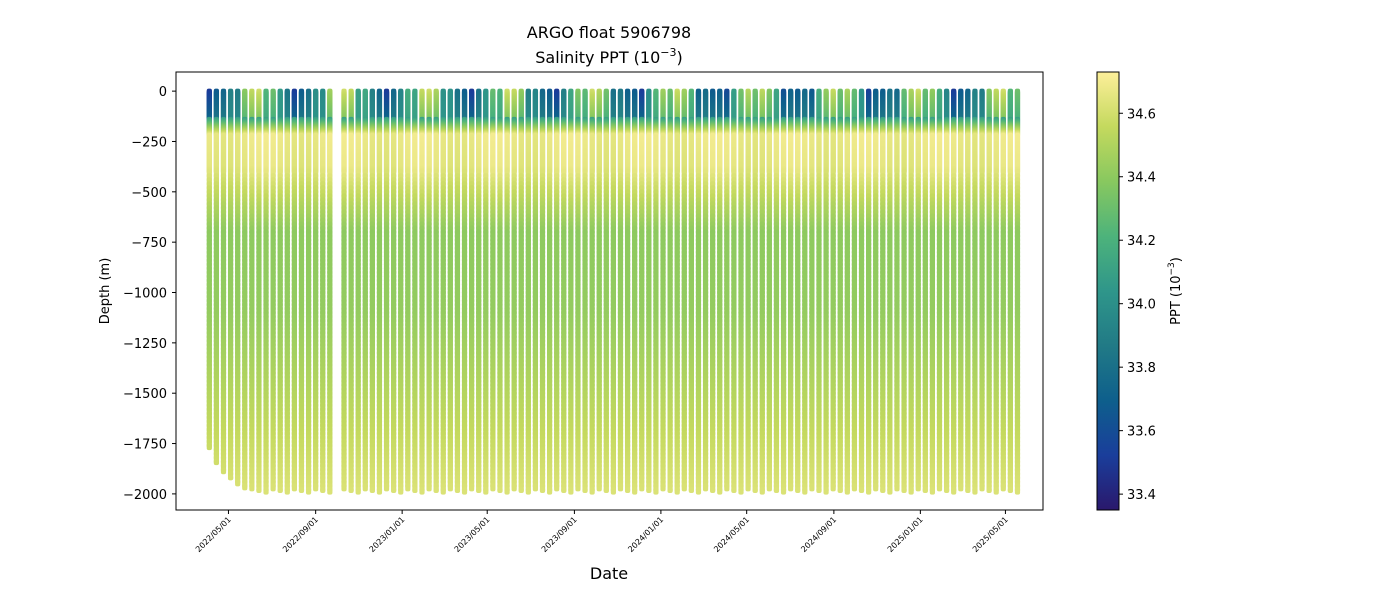  What do you see at coordinates (1141, 178) in the screenshot?
I see `colorbar-tick-label: 34.4` at bounding box center [1141, 178].